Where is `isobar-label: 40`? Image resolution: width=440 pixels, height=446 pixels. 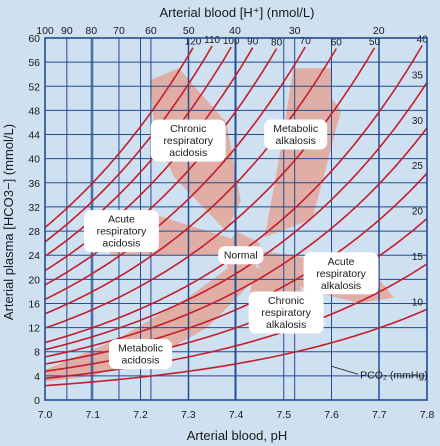
isobar-label: 40 is located at coordinates (423, 39).